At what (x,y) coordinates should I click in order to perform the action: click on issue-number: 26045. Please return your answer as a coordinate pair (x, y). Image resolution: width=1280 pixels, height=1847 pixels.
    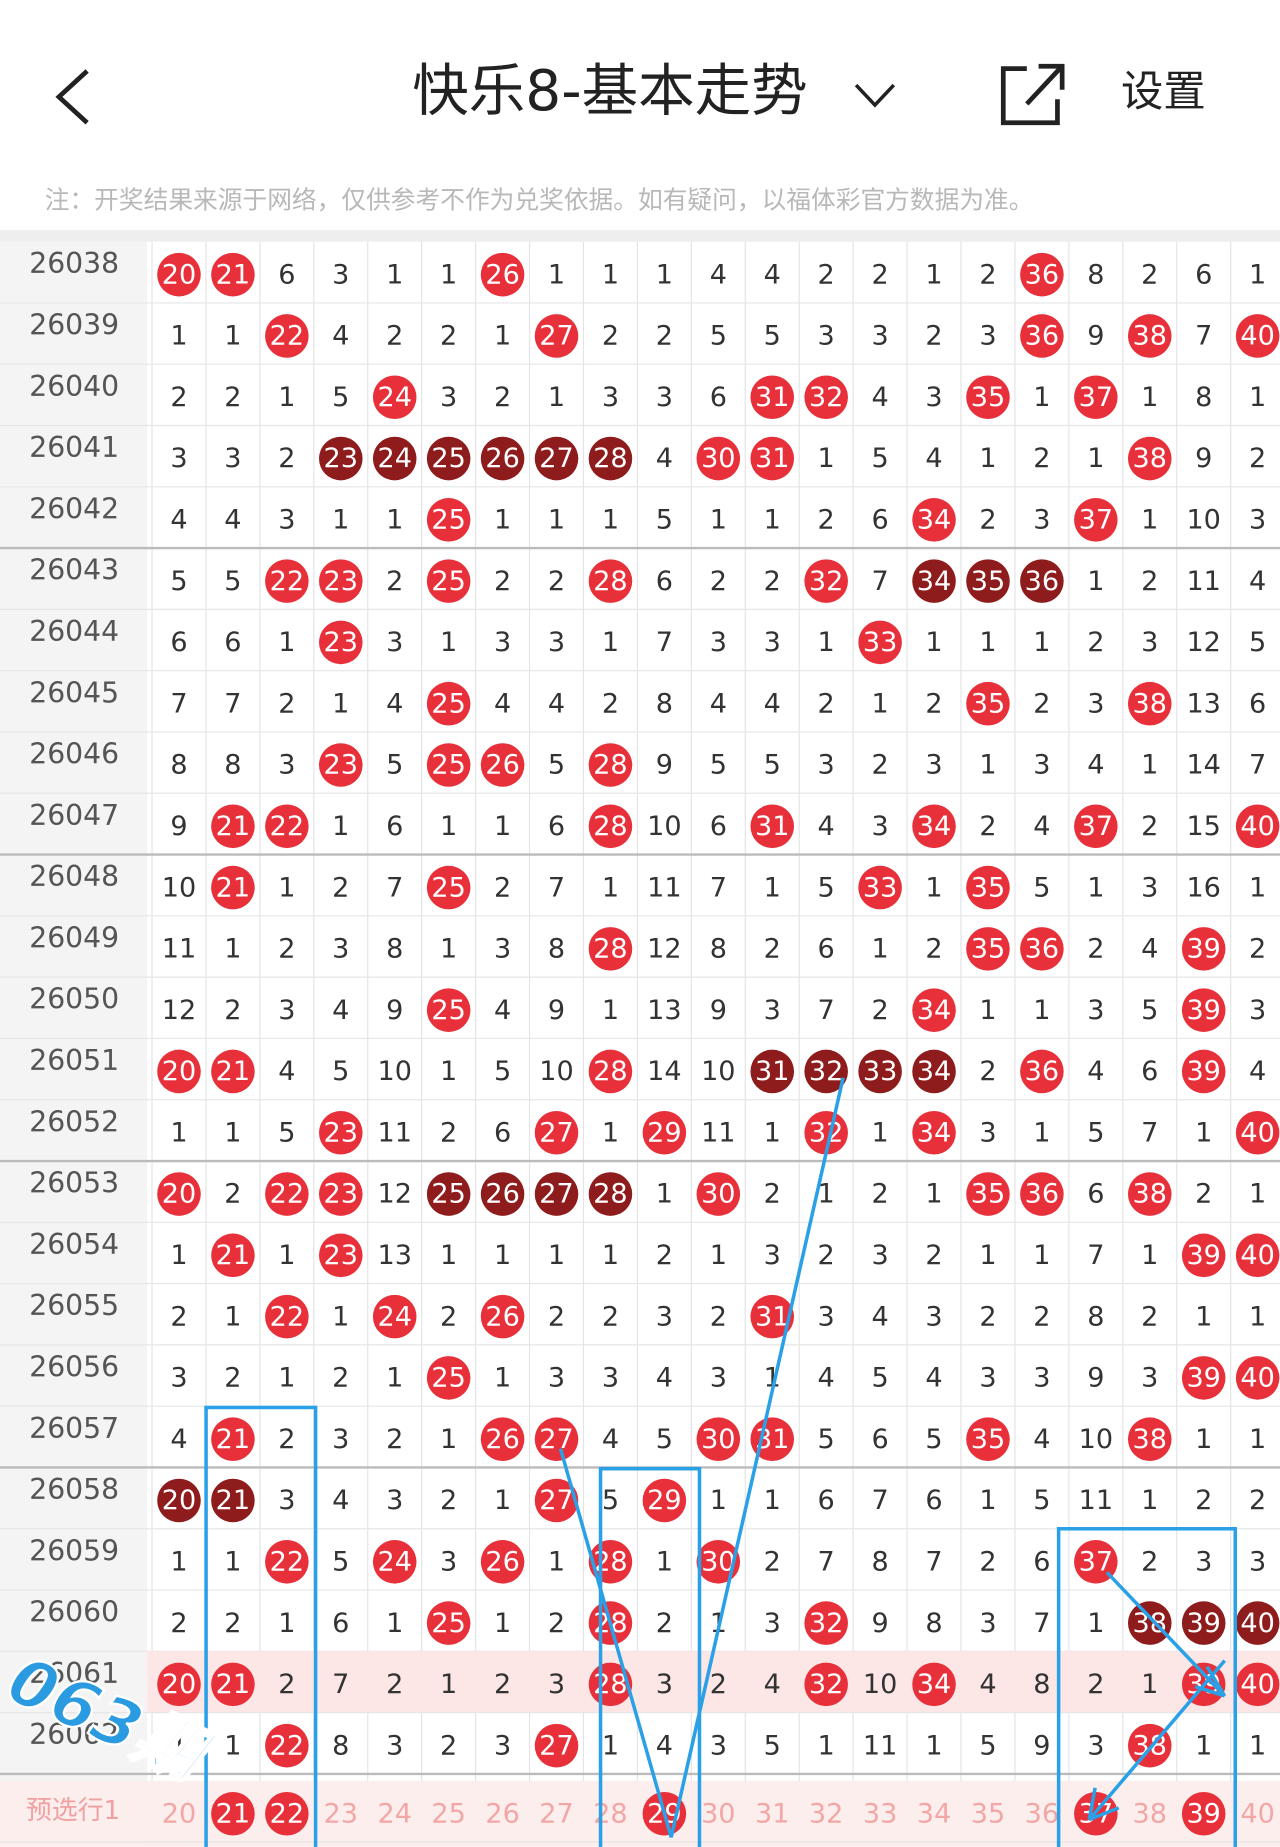
    Looking at the image, I should click on (74, 692).